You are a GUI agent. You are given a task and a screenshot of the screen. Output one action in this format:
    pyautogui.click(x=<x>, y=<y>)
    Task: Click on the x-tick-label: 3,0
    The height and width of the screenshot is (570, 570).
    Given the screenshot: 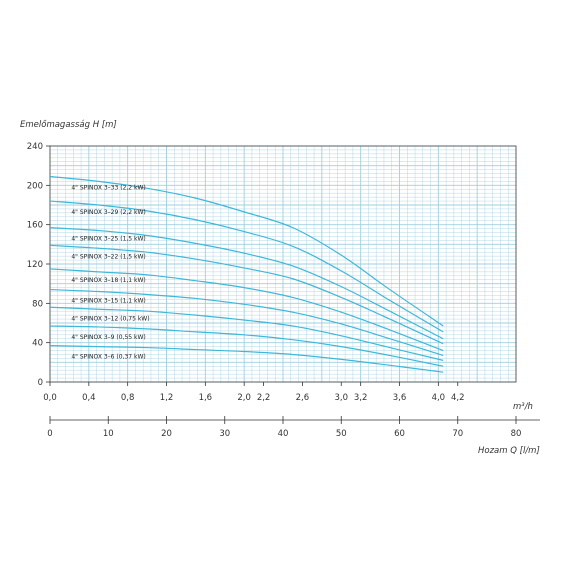 What is the action you would take?
    pyautogui.click(x=341, y=398)
    